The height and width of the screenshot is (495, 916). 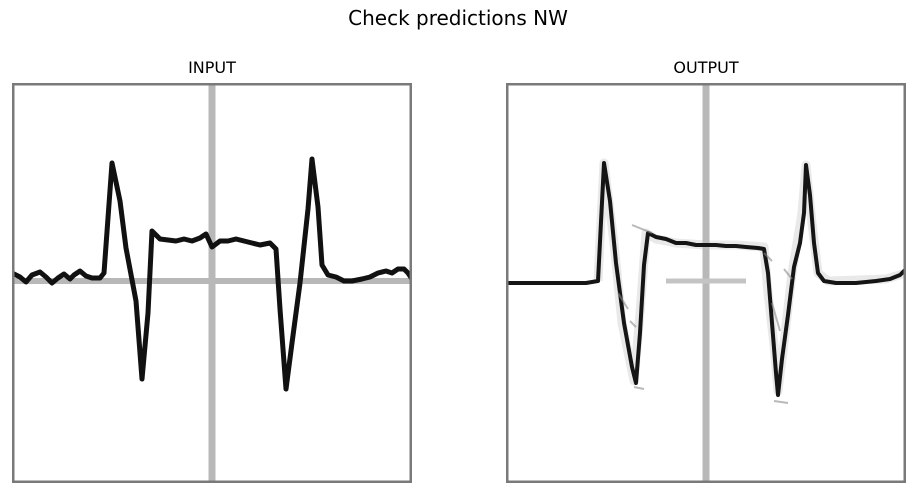 I want to click on input-panel-title: INPUT, so click(x=212, y=67).